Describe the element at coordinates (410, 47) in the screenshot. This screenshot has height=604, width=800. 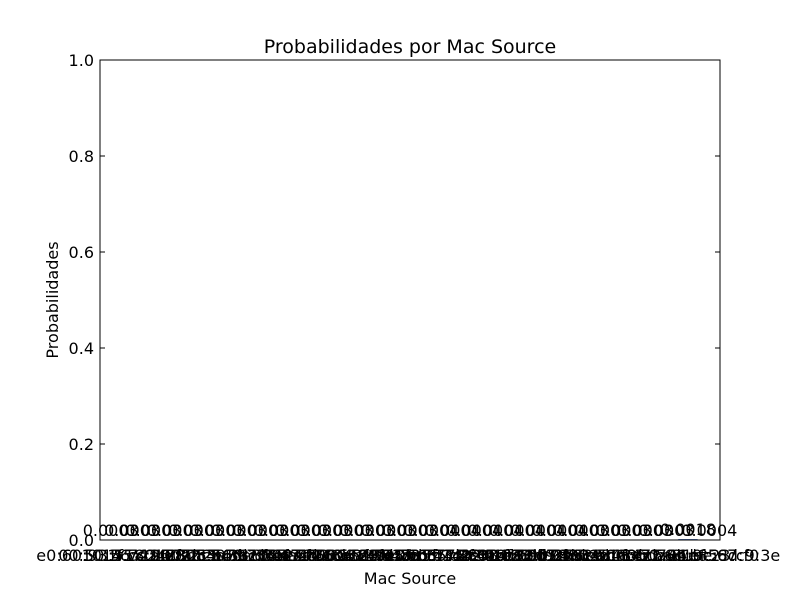
I see `chart-title: Probabilidades por Mac Source` at that location.